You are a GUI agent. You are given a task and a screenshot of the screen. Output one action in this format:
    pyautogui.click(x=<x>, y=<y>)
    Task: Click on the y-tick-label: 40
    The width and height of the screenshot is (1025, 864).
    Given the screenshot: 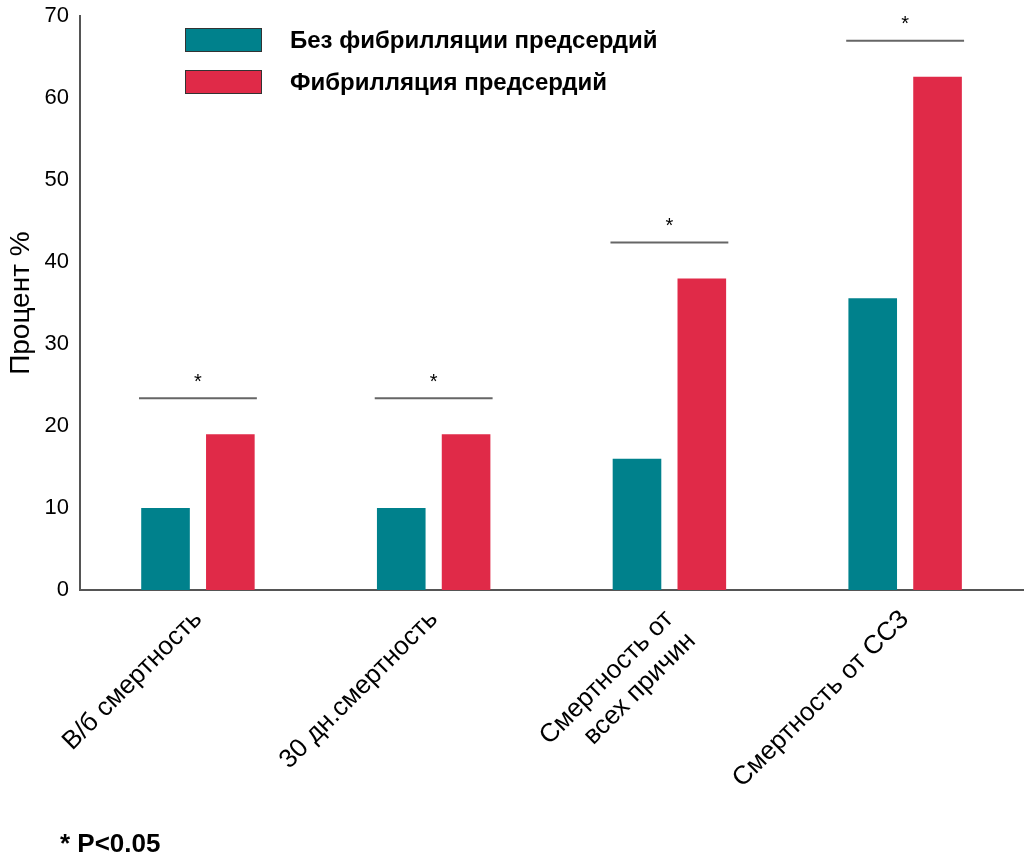 What is the action you would take?
    pyautogui.click(x=57, y=261)
    